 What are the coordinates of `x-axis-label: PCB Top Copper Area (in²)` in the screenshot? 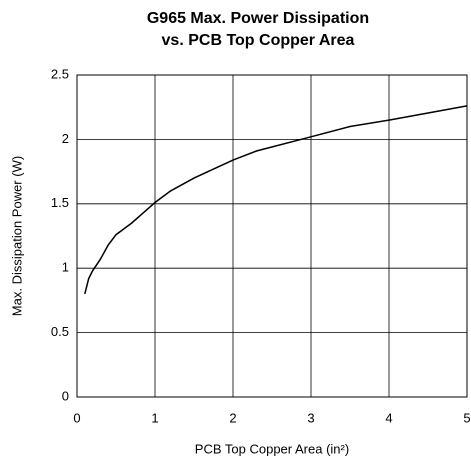 It's located at (272, 448).